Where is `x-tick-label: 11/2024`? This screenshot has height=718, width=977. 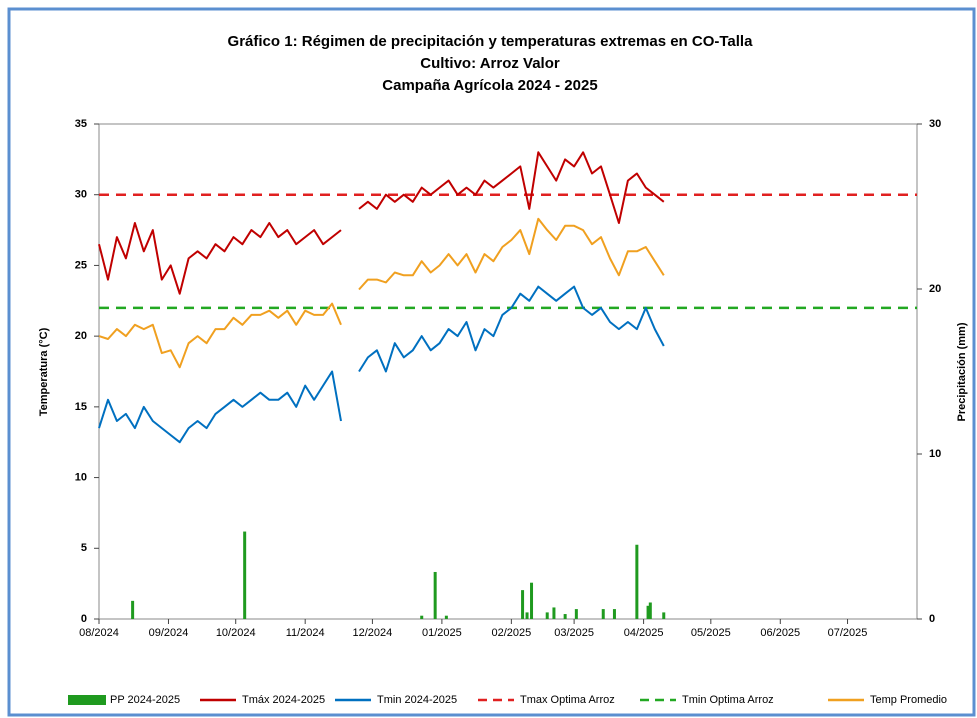 x-tick-label: 11/2024 is located at coordinates (305, 633).